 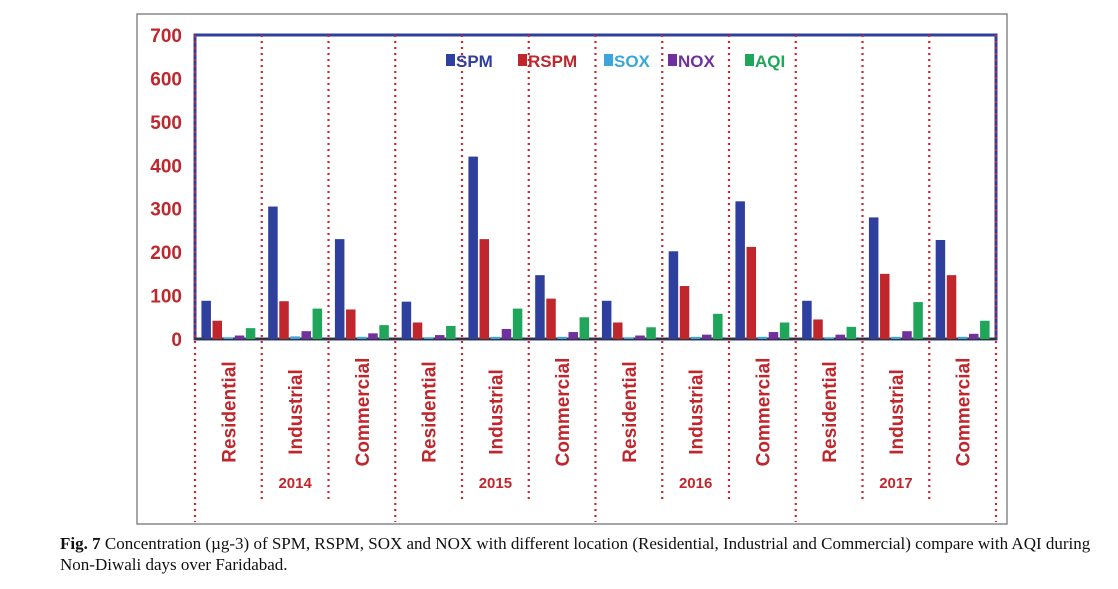 I want to click on legend-swatch-sox, so click(x=608, y=60).